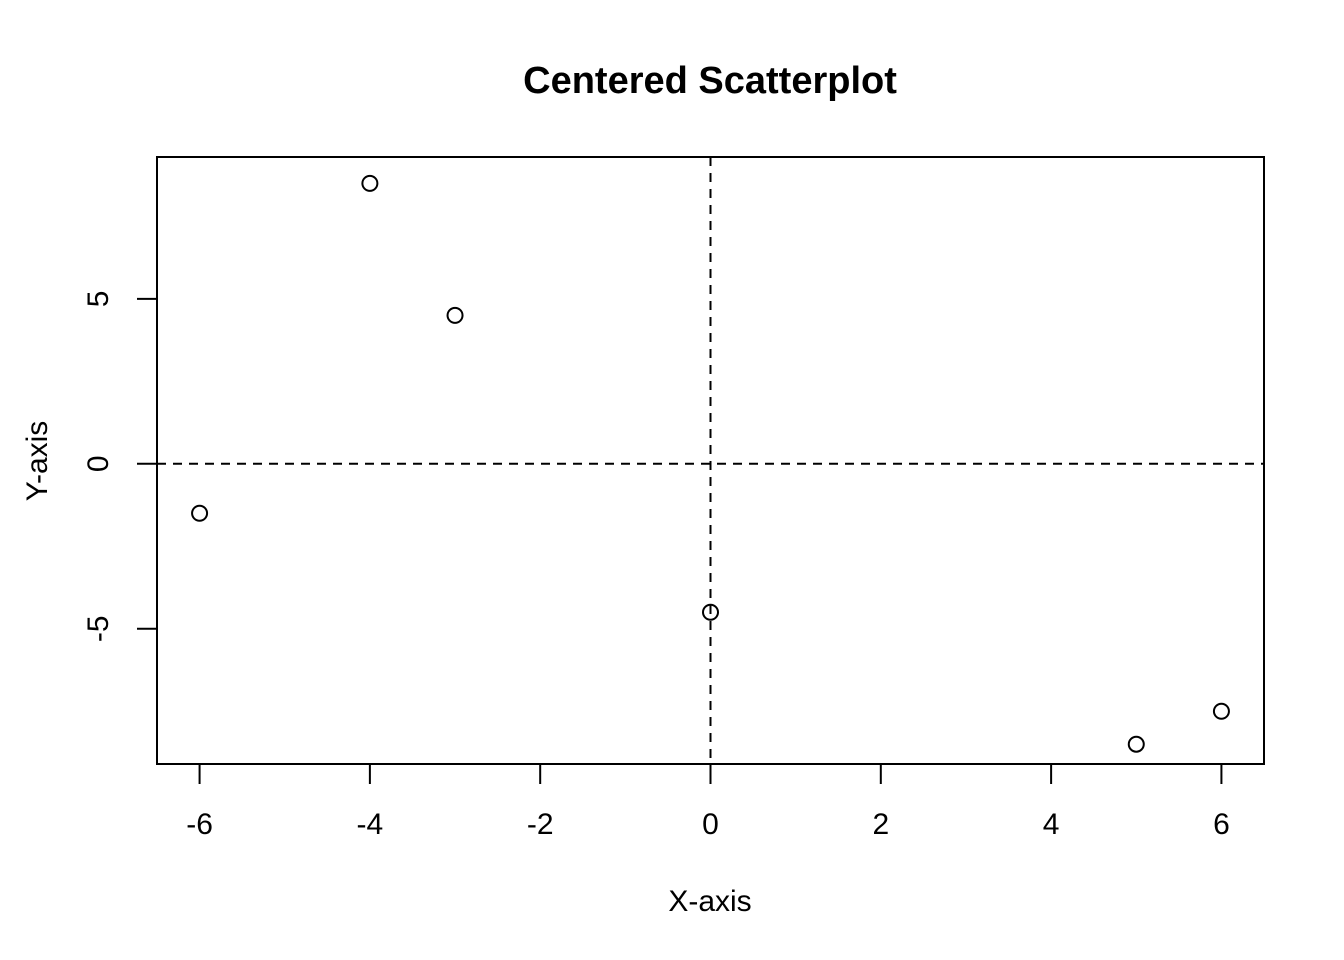 This screenshot has width=1344, height=960. I want to click on x-tick-label: 0, so click(710, 824).